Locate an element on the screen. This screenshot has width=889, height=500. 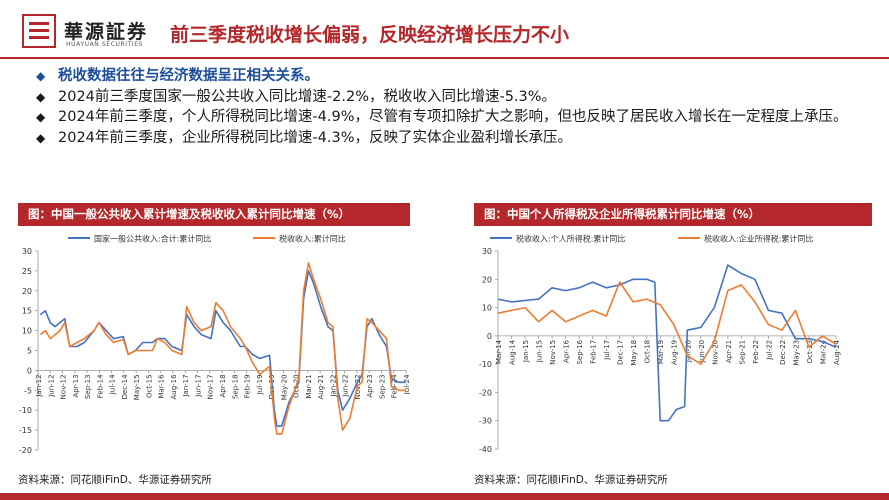
x-tick-label: Feb-14 is located at coordinates (100, 386).